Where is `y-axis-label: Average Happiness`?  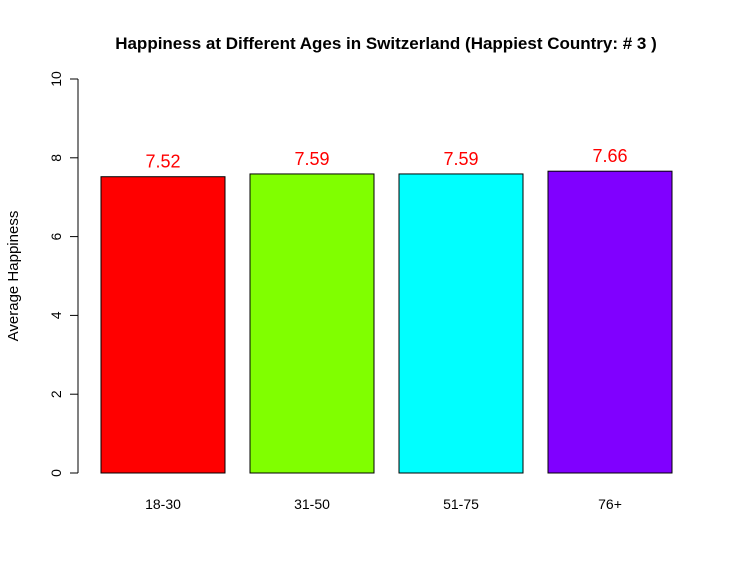
y-axis-label: Average Happiness is located at coordinates (13, 276).